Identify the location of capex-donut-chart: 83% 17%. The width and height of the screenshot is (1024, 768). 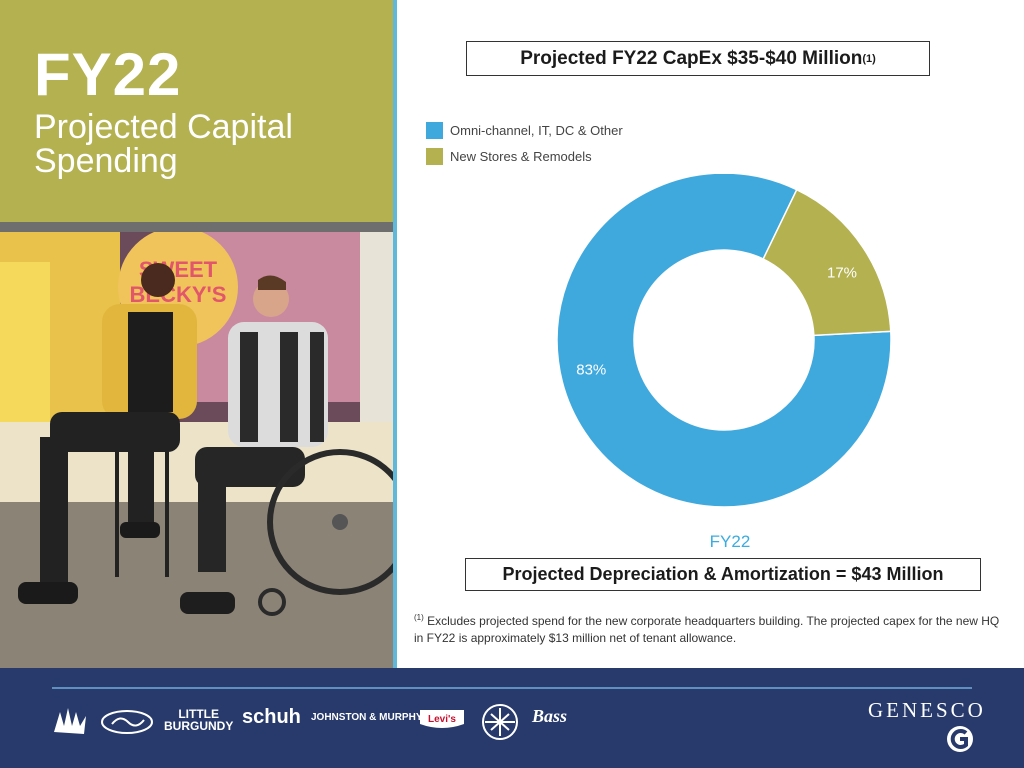
(724, 341).